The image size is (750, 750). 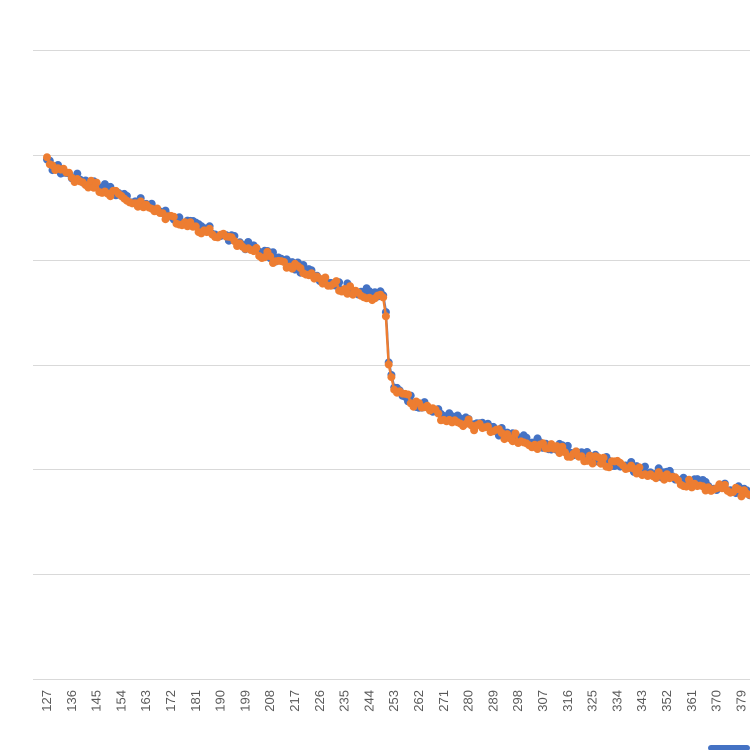 I want to click on x-tick-label: 334, so click(x=616, y=701).